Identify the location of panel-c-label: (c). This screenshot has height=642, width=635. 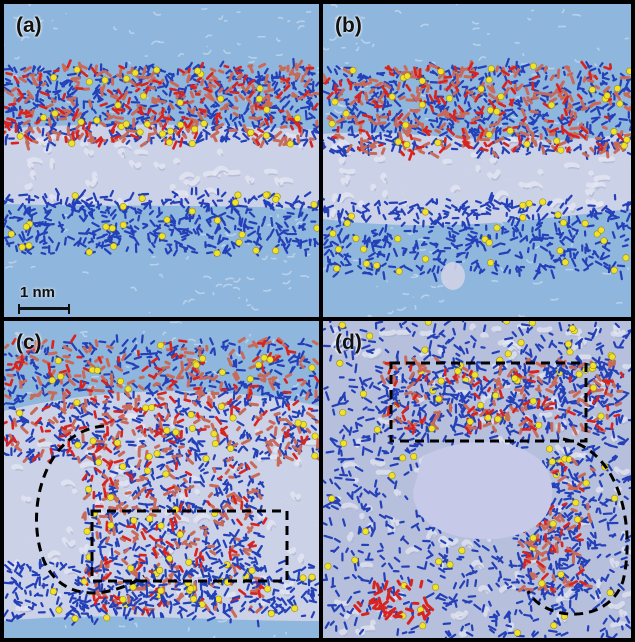
(29, 342).